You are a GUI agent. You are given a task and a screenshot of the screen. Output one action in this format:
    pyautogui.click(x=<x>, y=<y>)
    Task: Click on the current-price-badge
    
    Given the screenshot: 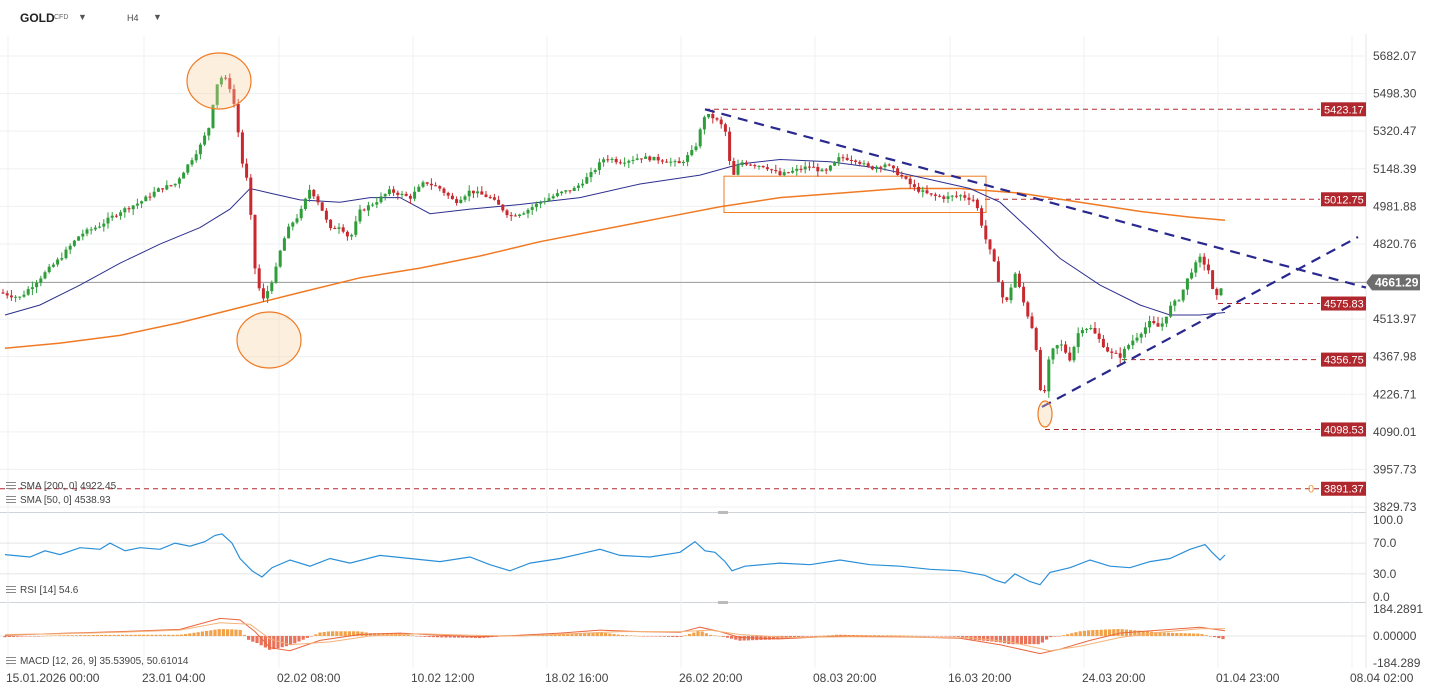 What is the action you would take?
    pyautogui.click(x=1393, y=282)
    